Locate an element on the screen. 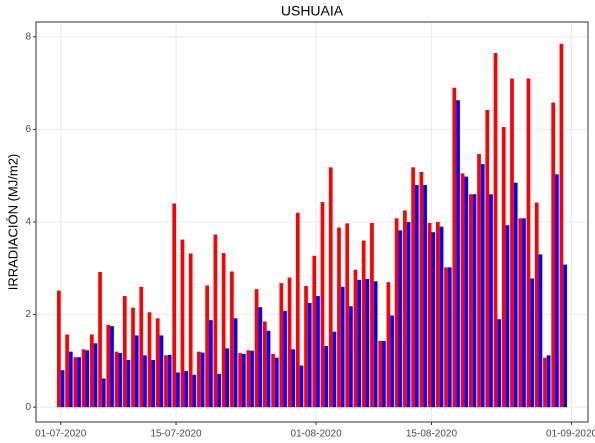 The image size is (595, 443). x-tick-label: 01-09-2020 is located at coordinates (570, 434).